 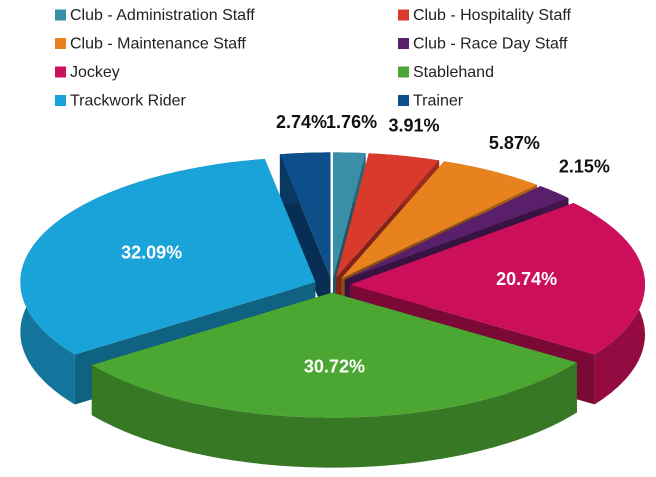 I want to click on legend-label: Club - Race Day Staff, so click(x=490, y=44).